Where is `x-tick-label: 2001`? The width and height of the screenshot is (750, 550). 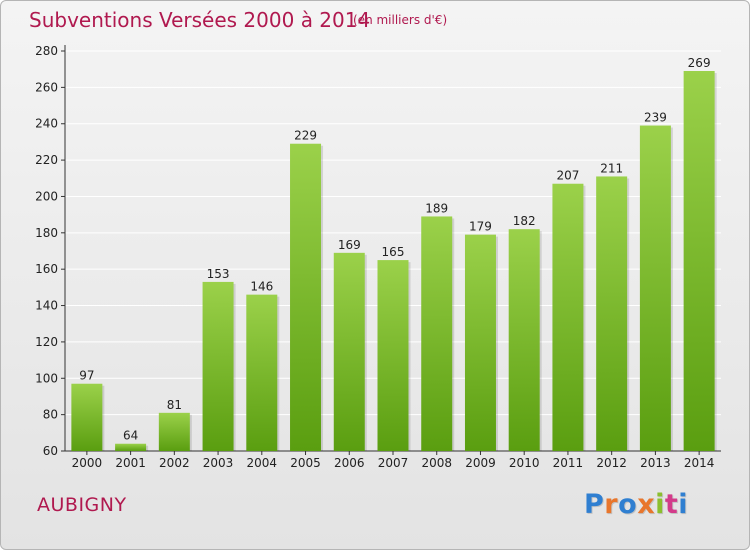
x-tick-label: 2001 is located at coordinates (130, 463).